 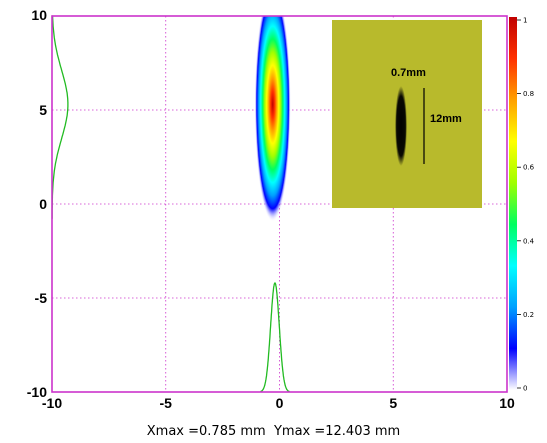 I want to click on x-tick-label: -10, so click(x=52, y=403).